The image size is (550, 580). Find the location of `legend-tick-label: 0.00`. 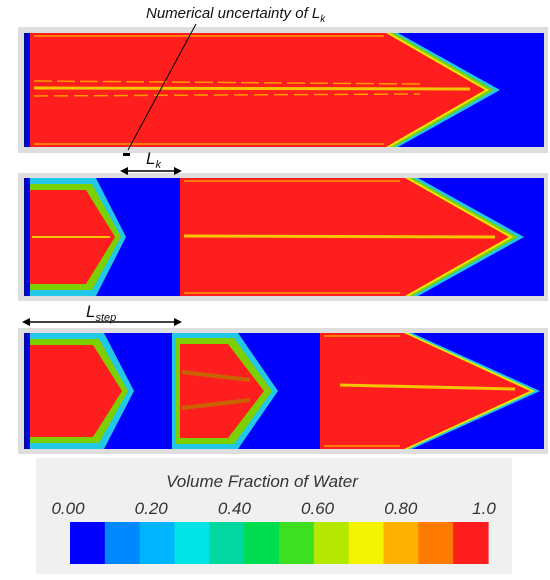

legend-tick-label: 0.00 is located at coordinates (68, 508).